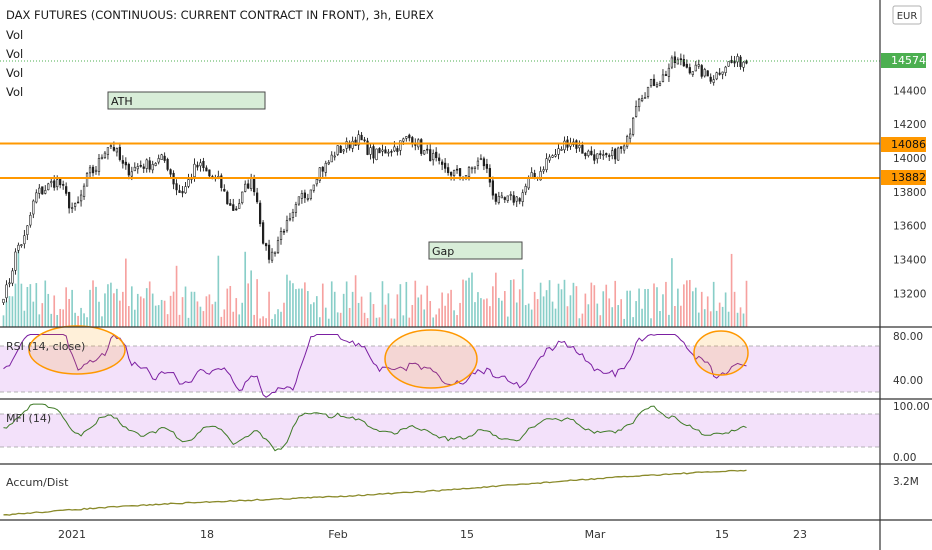  Describe the element at coordinates (186, 100) in the screenshot. I see `ath-note: ATH` at that location.